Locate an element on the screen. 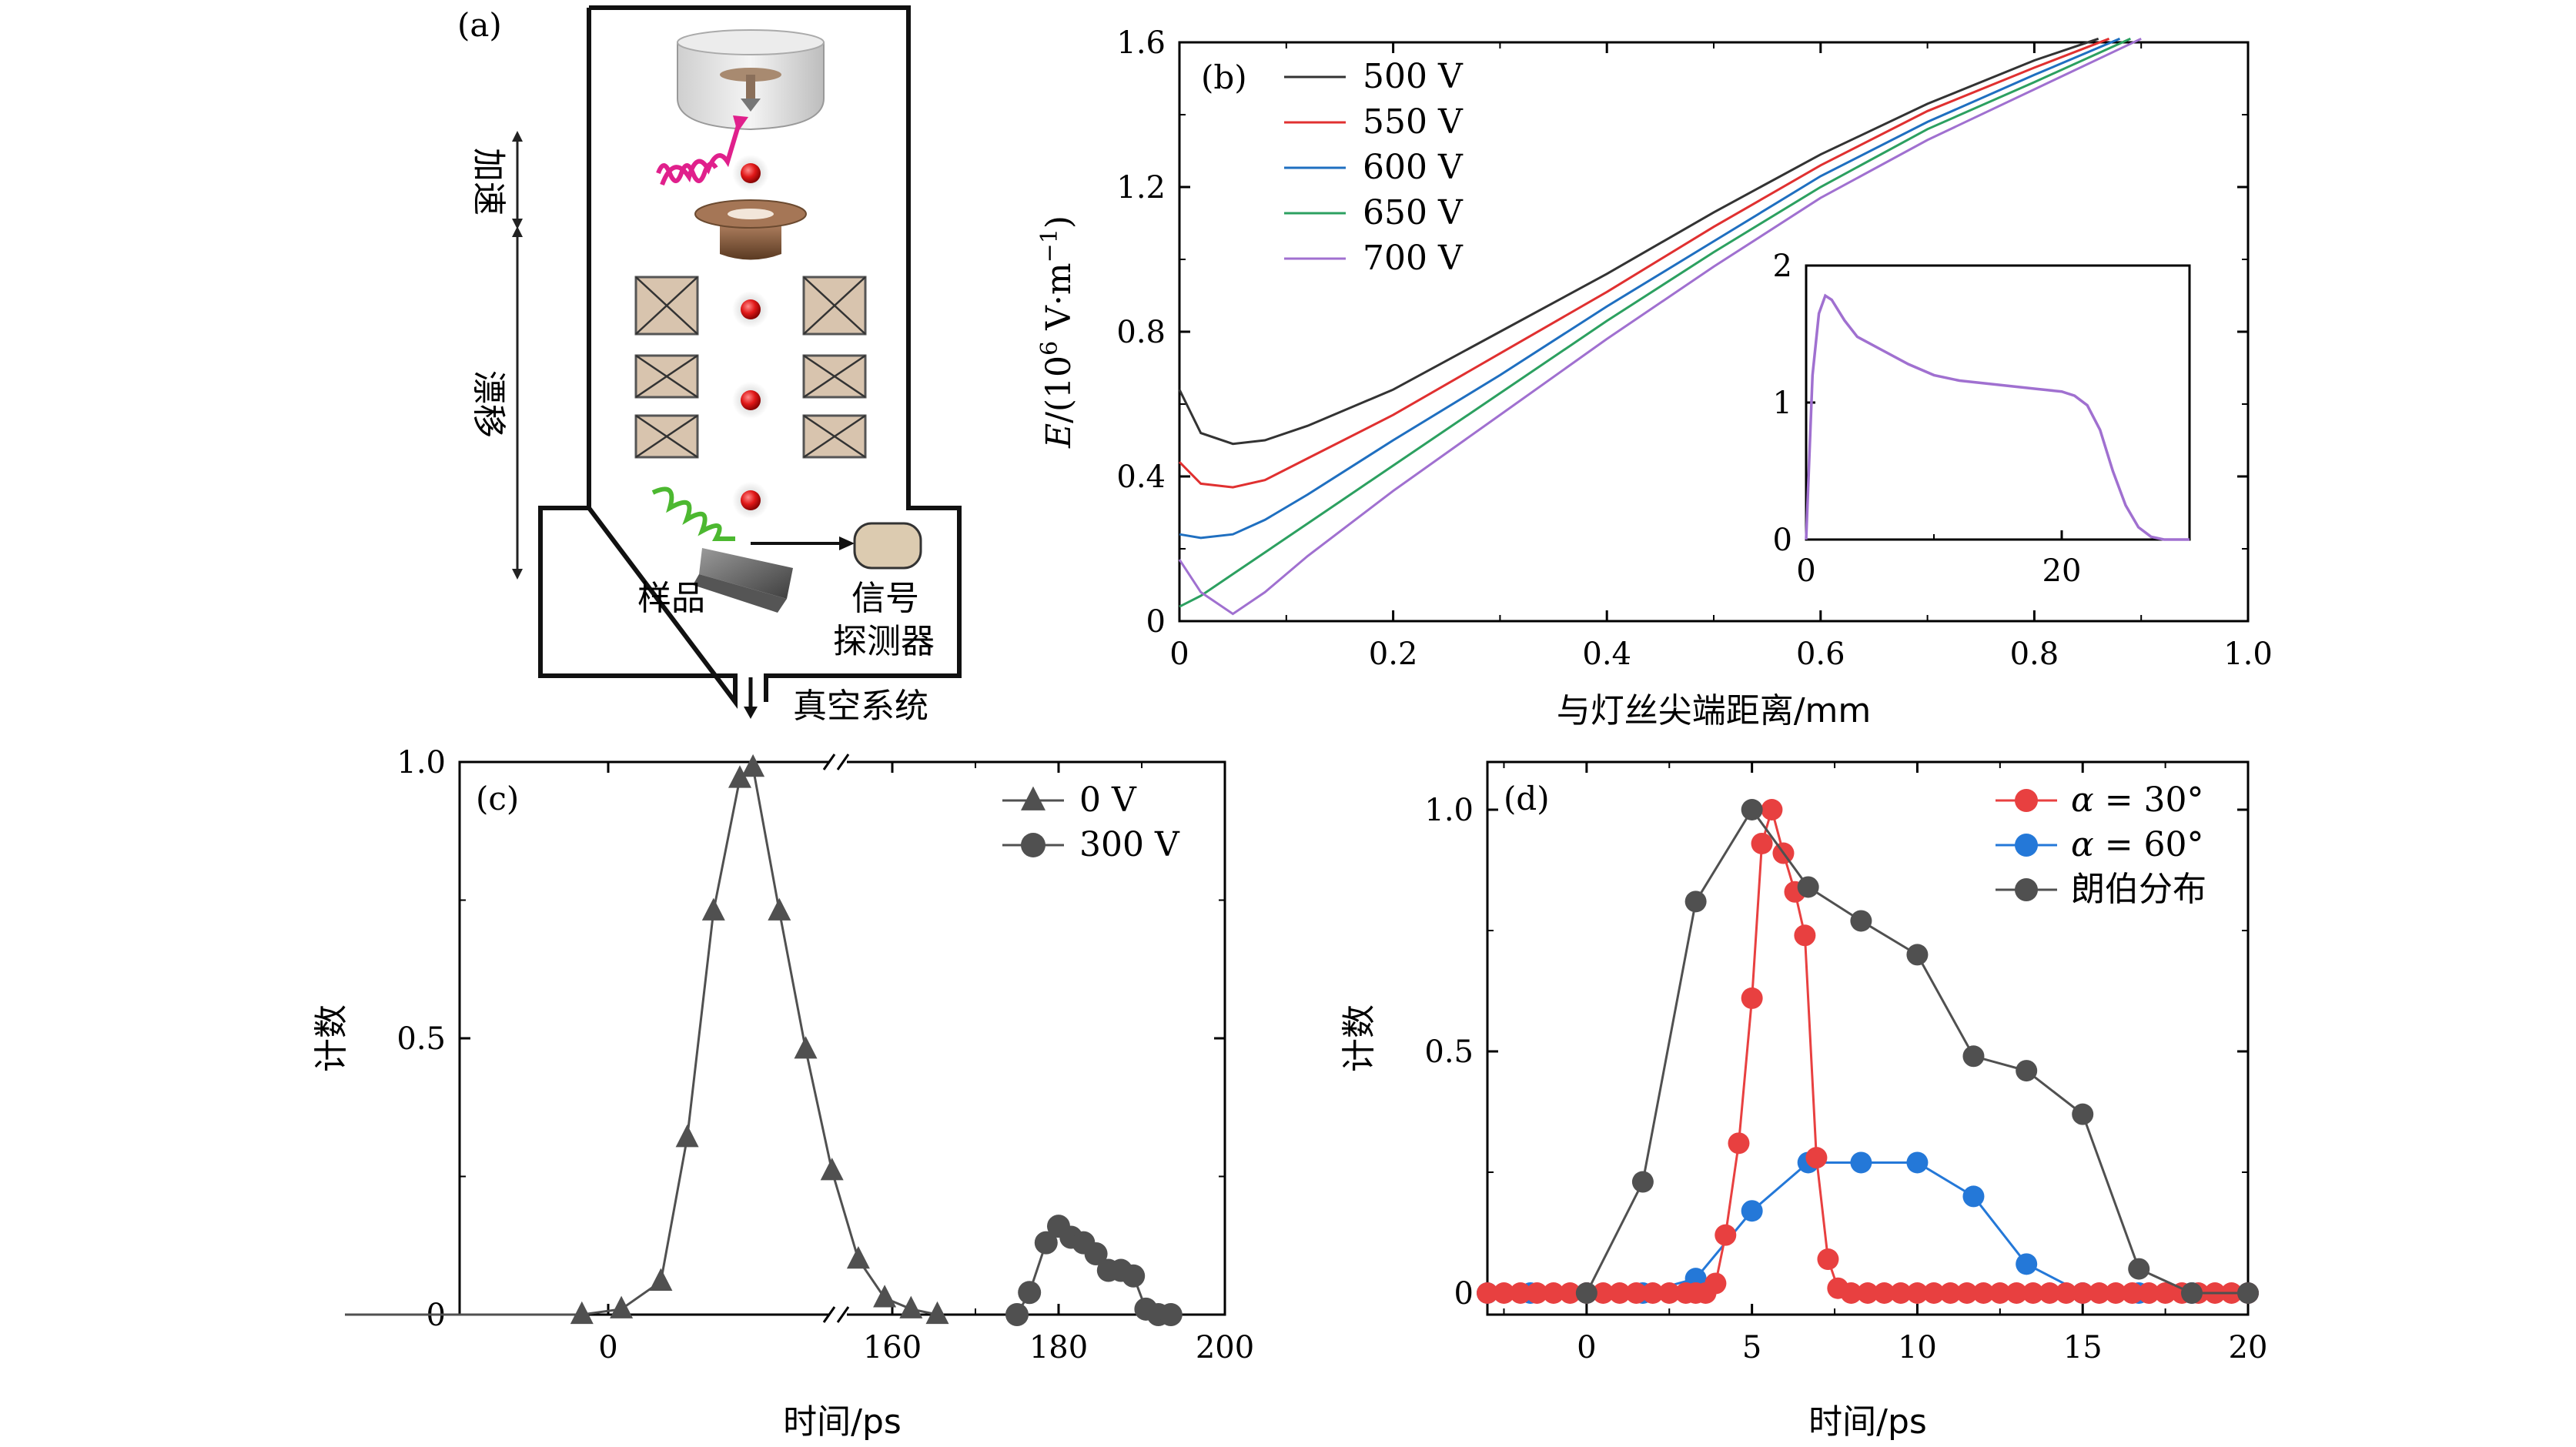  panel-c-letter: (c) is located at coordinates (498, 798).